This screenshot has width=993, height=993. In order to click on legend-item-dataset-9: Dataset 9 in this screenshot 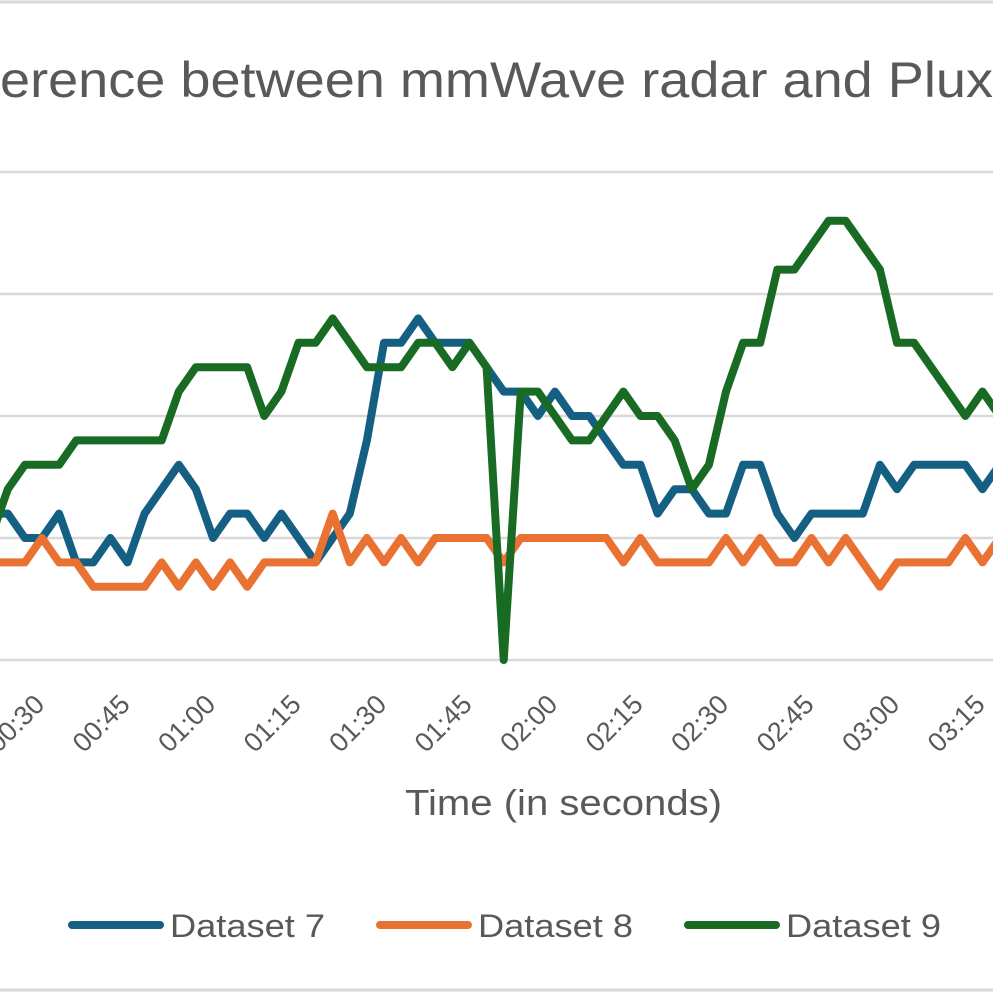, I will do `click(812, 926)`.